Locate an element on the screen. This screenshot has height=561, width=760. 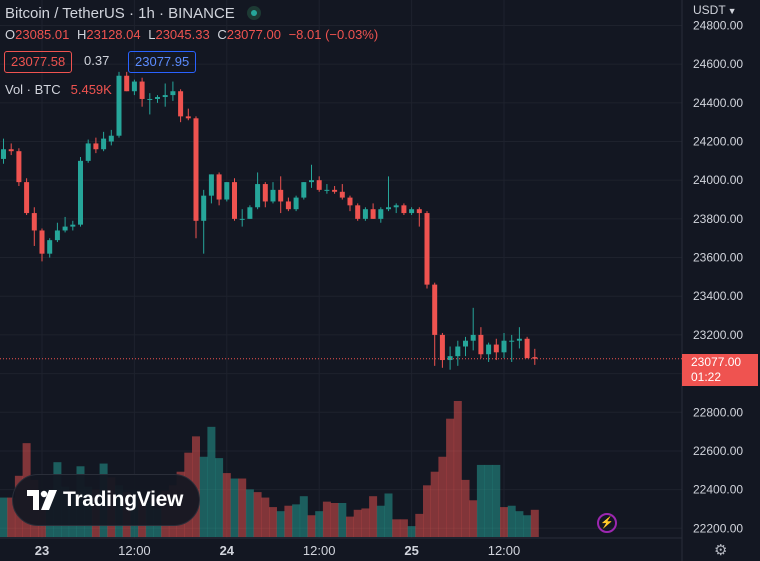
last-price-value: 23077.00 is located at coordinates (716, 362).